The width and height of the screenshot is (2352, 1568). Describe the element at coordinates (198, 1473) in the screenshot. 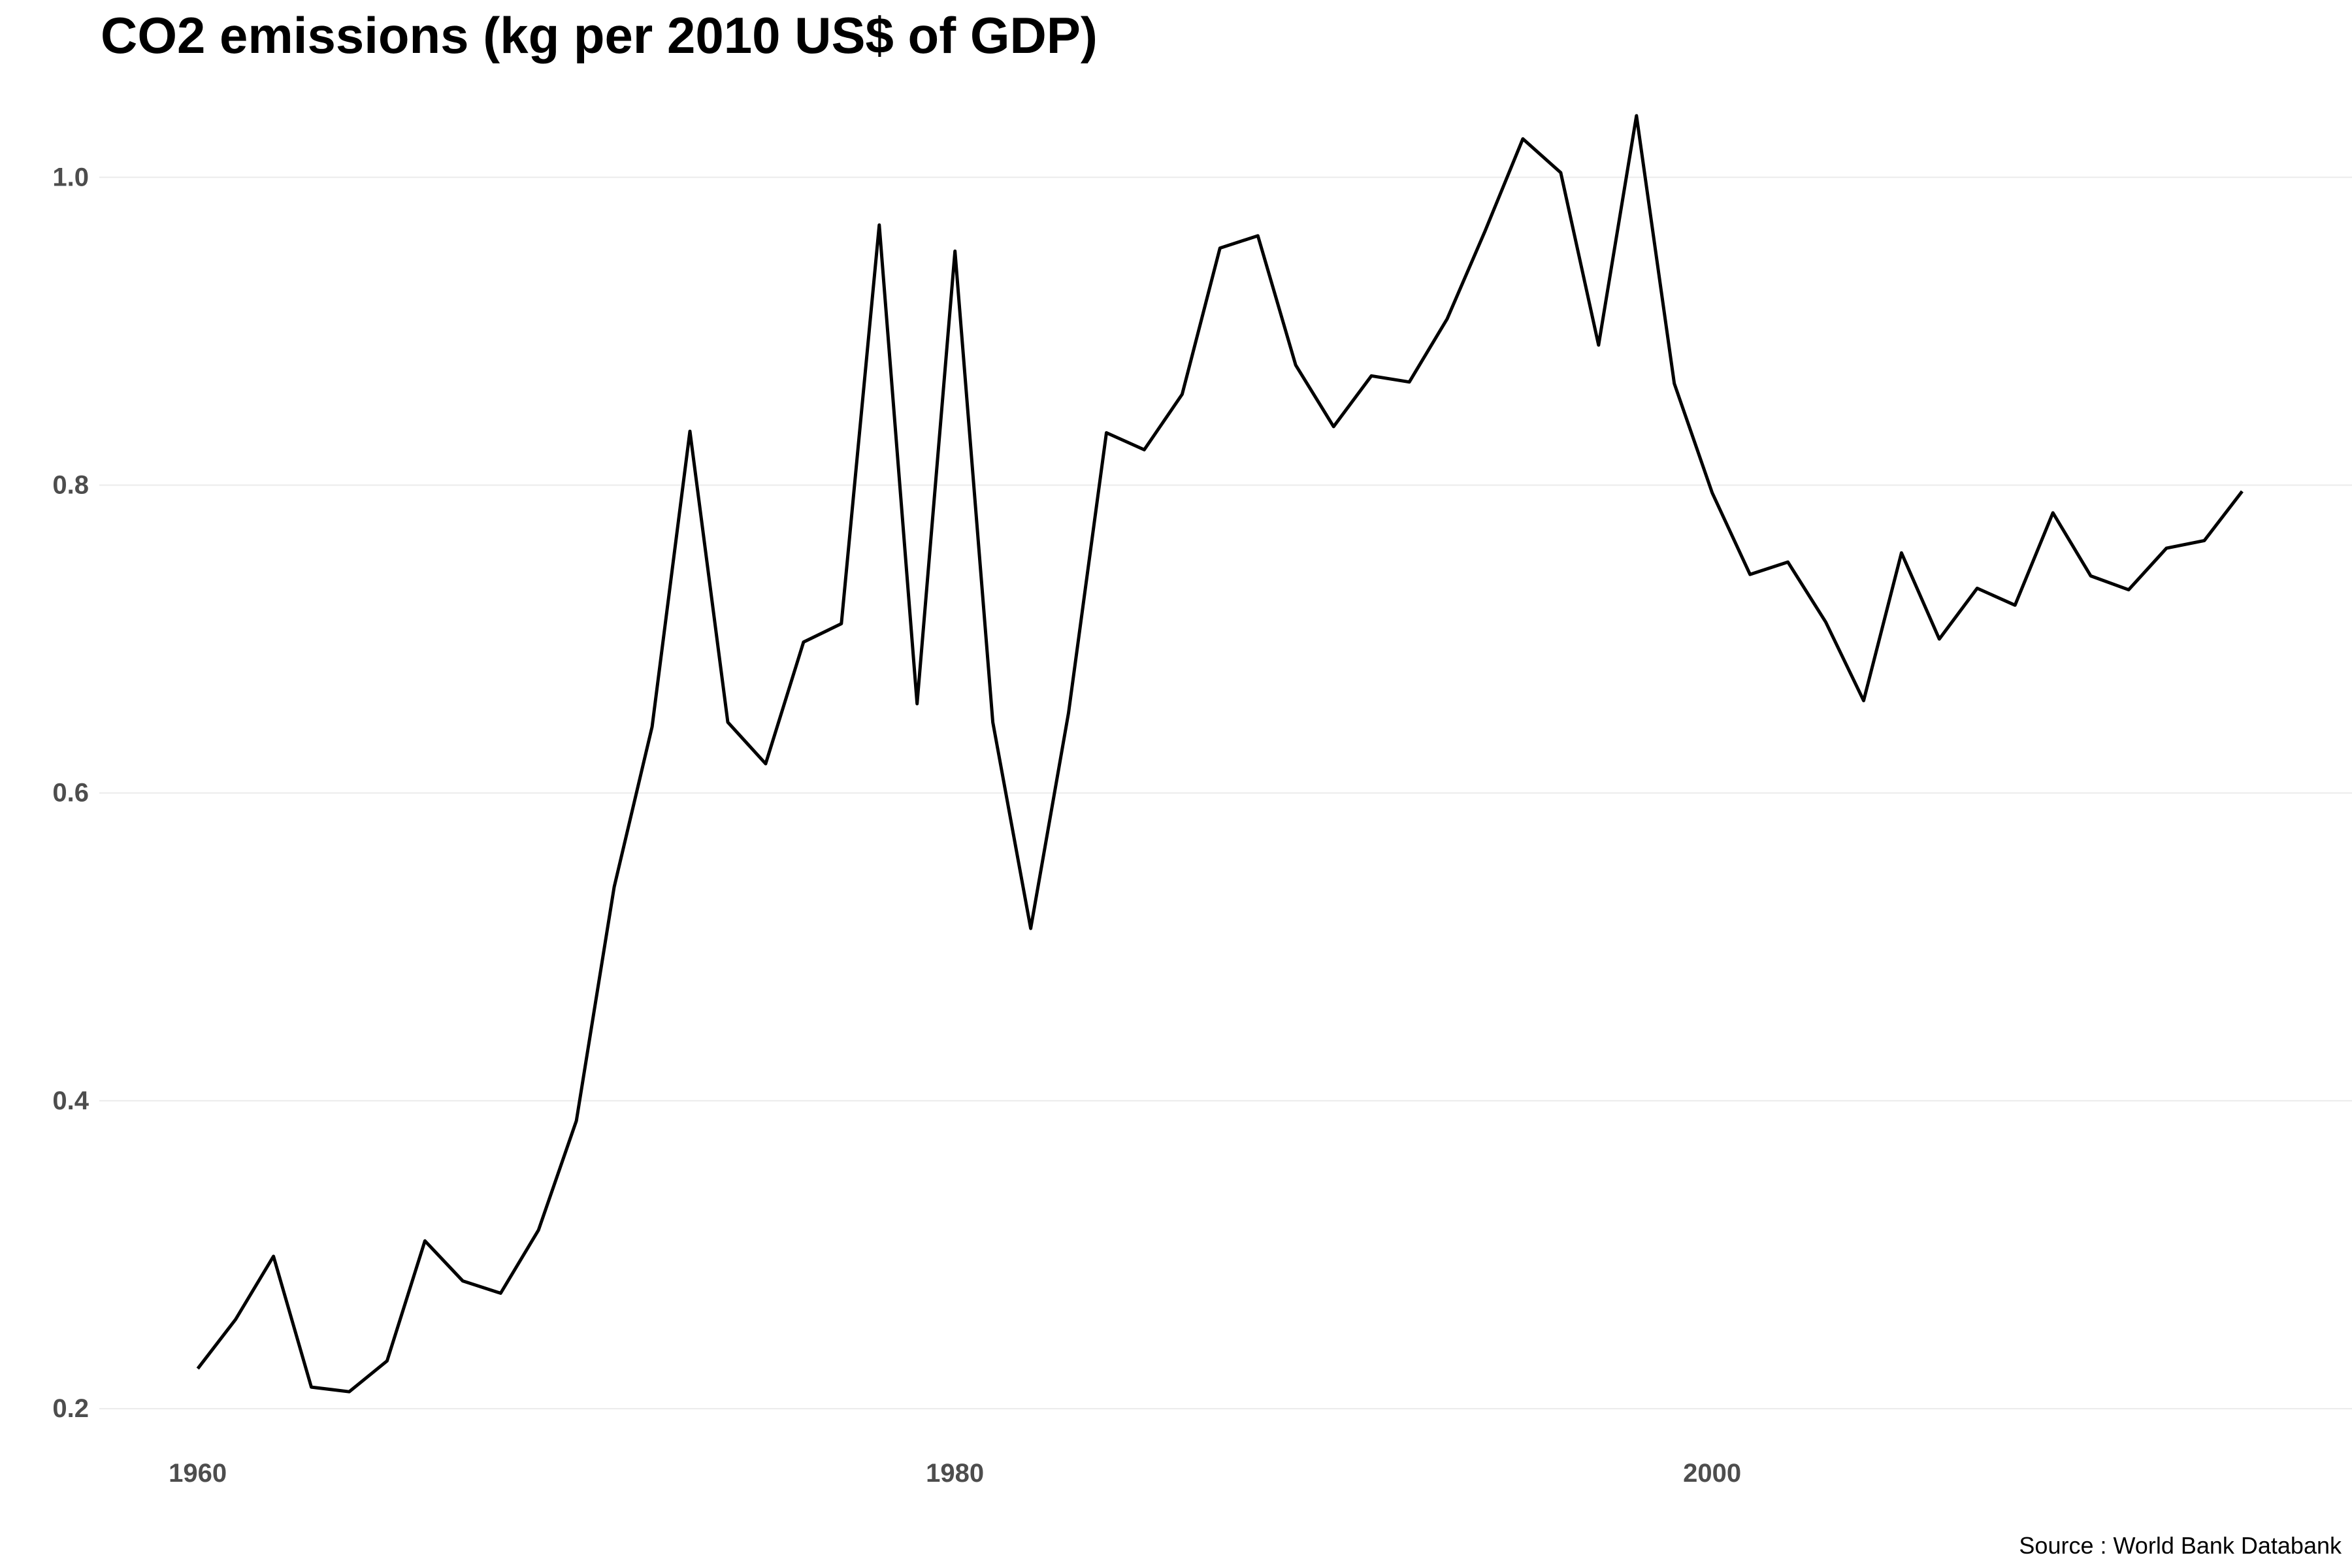

I see `x-tick-label: 1960` at that location.